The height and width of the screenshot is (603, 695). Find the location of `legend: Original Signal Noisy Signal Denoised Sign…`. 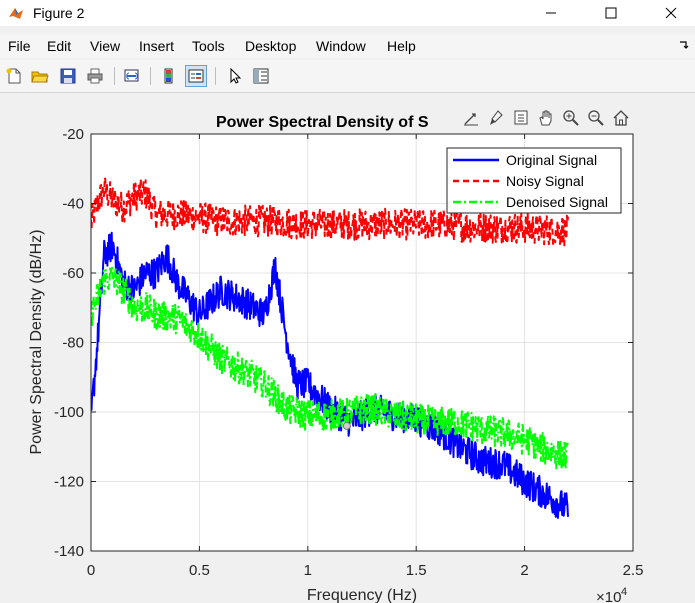

legend: Original Signal Noisy Signal Denoised Sign… is located at coordinates (534, 180).